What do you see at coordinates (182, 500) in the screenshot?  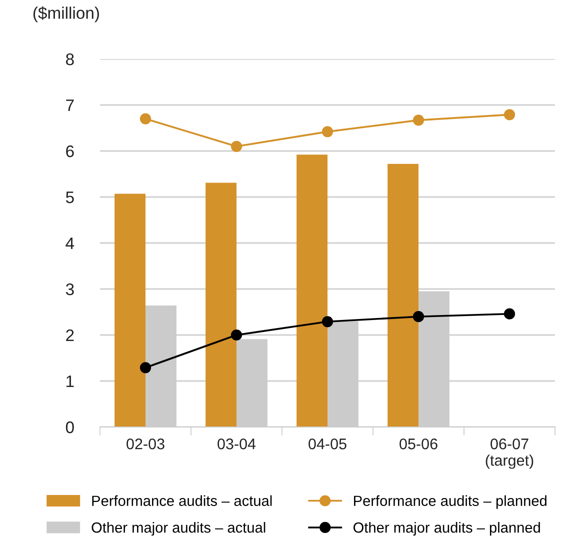 I see `legend-label: Performance audits – actual` at bounding box center [182, 500].